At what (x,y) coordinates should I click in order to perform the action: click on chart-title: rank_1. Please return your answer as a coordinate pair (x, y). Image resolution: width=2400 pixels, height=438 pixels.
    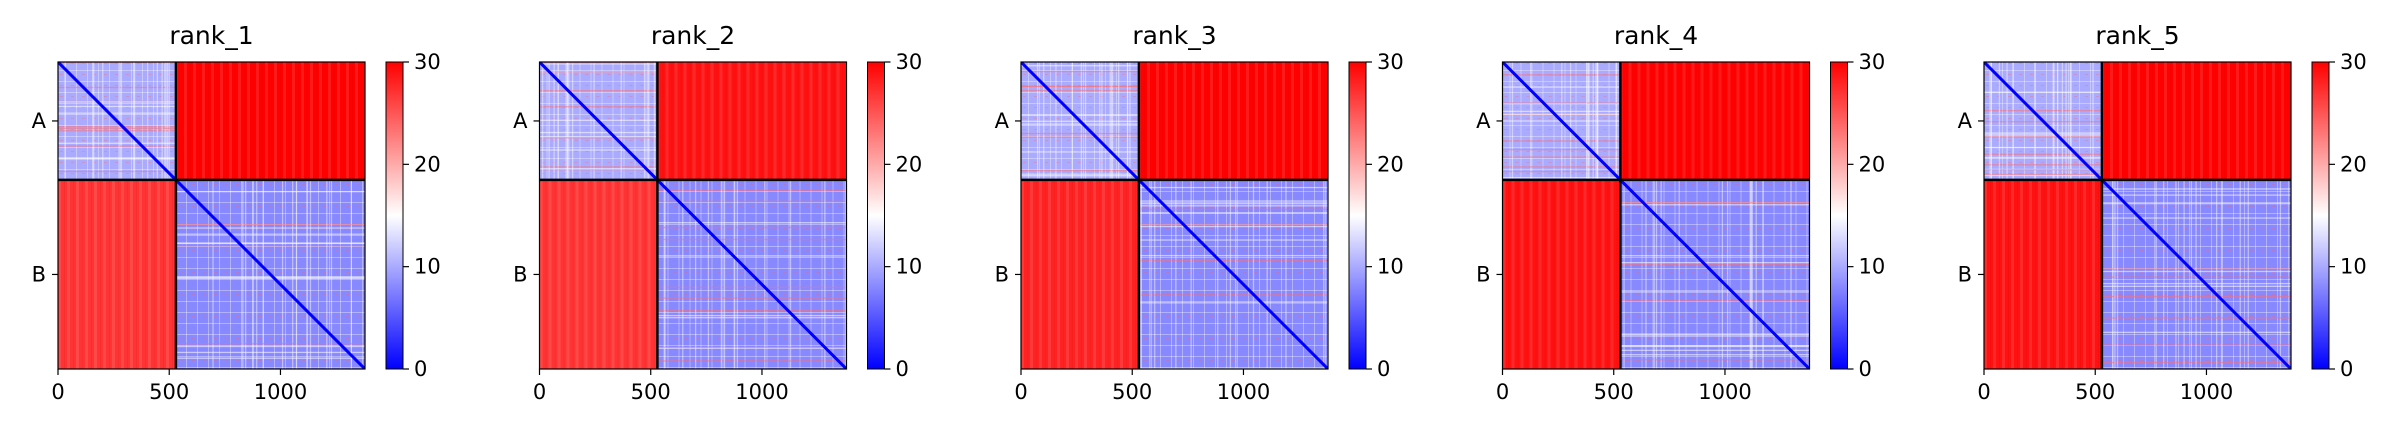
    Looking at the image, I should click on (211, 35).